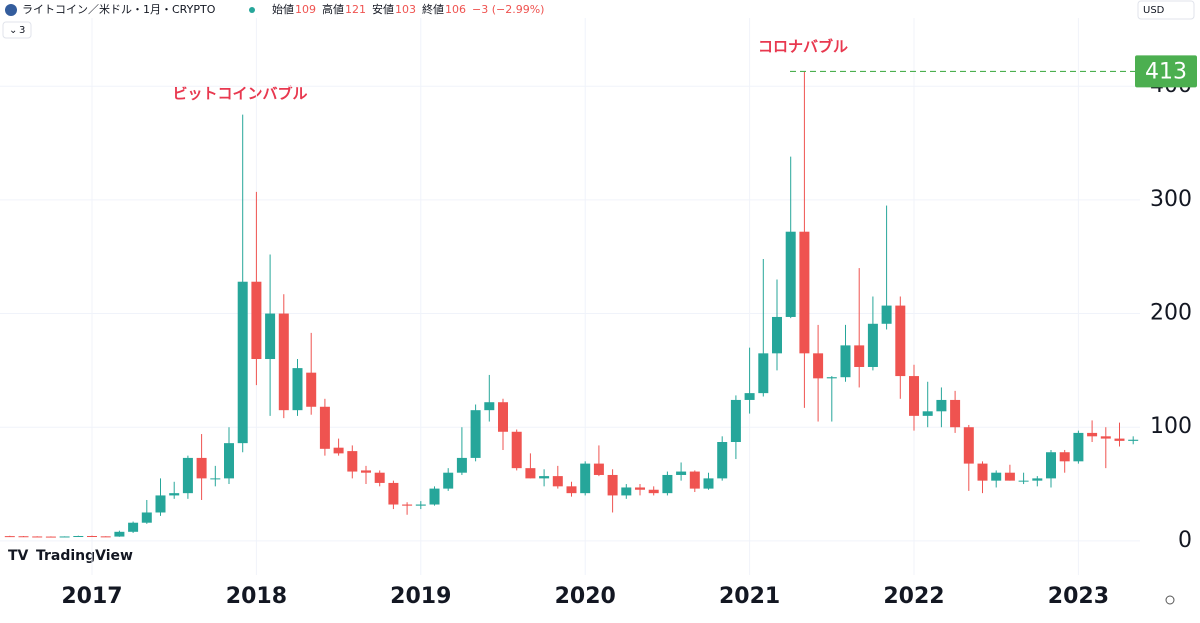 This screenshot has height=623, width=1200. What do you see at coordinates (508, 9) in the screenshot?
I see `change: −3 (−2.99%)` at bounding box center [508, 9].